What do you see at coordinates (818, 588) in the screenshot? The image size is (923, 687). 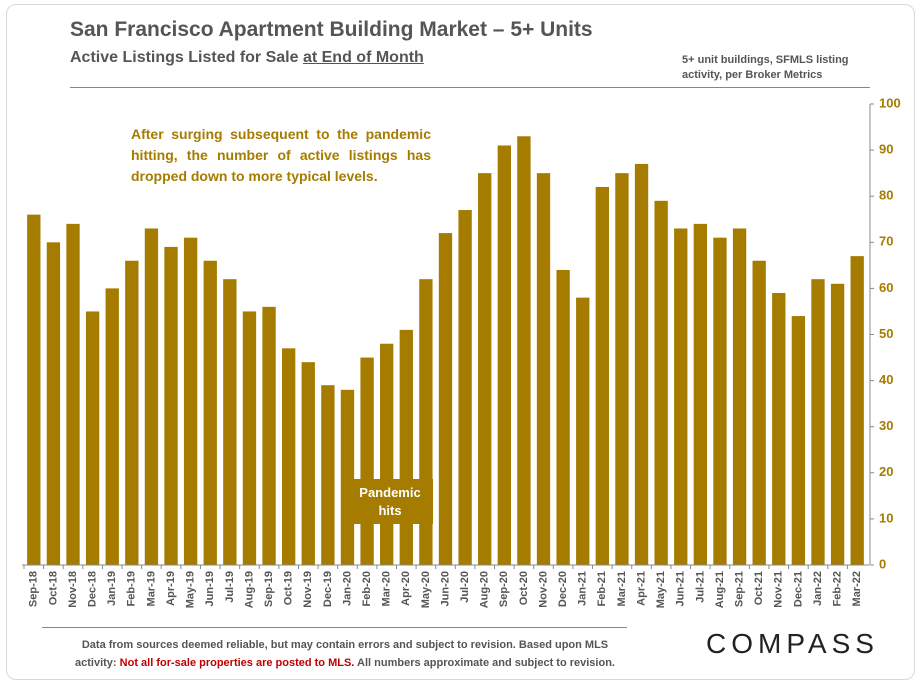 I see `x-tick-label: Jan-22` at bounding box center [818, 588].